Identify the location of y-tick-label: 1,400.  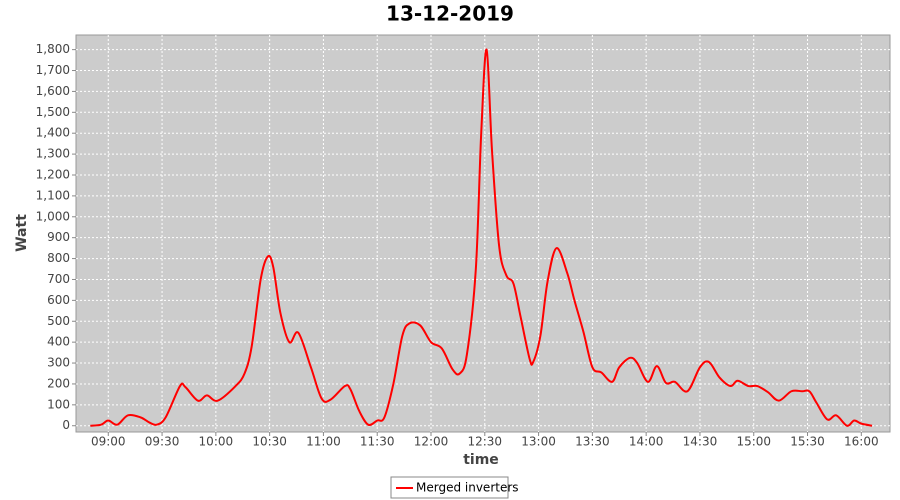
(53, 133).